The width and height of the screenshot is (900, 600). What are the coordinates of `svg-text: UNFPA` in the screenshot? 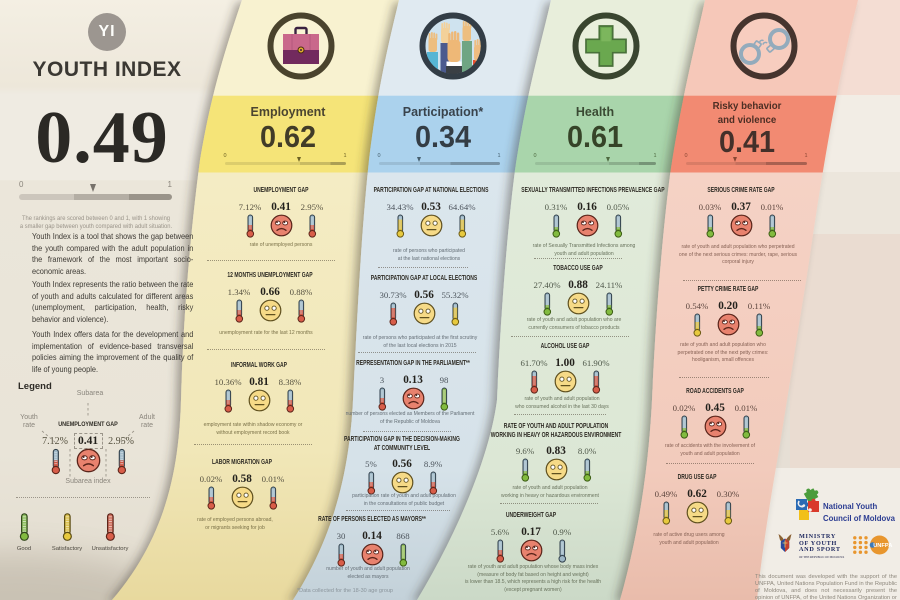 It's located at (882, 546).